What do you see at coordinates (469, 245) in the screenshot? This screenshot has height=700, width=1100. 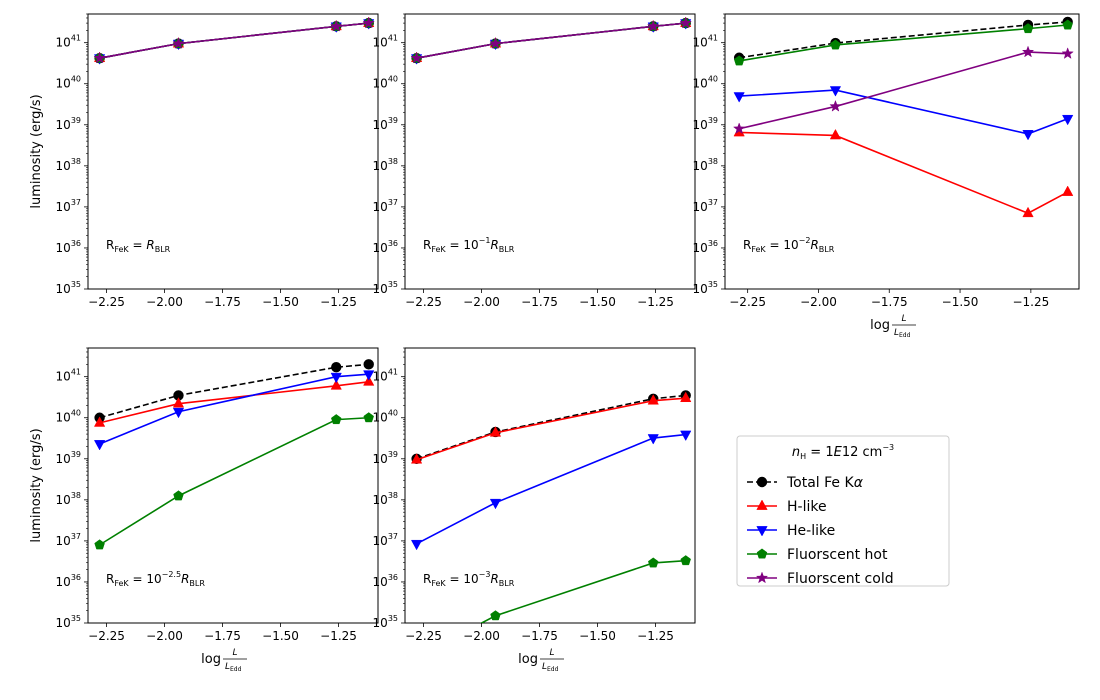 I see `panel-annotation: RFeK = 10−1RBLR` at bounding box center [469, 245].